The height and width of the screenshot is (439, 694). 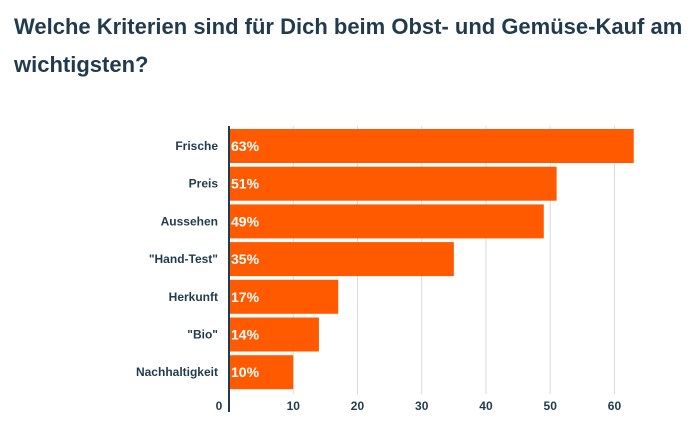 What do you see at coordinates (219, 406) in the screenshot?
I see `x-tick-label: 0` at bounding box center [219, 406].